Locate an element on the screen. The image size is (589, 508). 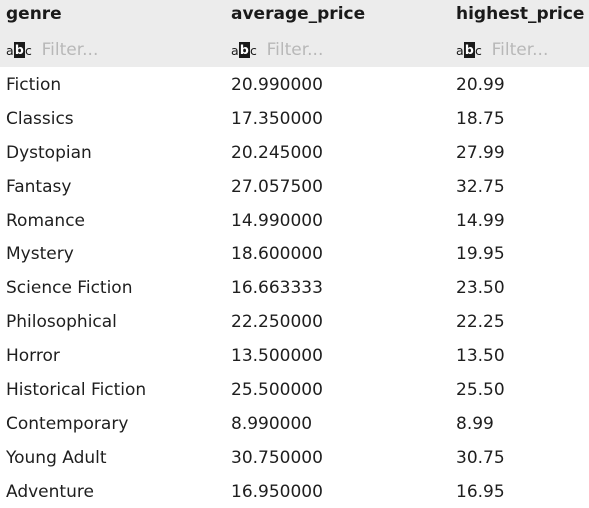
table-row: Dystopian 20.245000 27.99 is located at coordinates (294, 154).